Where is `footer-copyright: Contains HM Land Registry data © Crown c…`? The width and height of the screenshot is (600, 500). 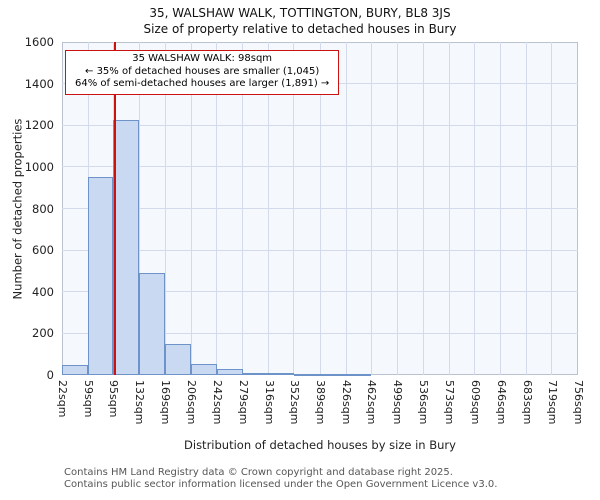
footer-copyright: Contains HM Land Registry data © Crown c… is located at coordinates (258, 472).